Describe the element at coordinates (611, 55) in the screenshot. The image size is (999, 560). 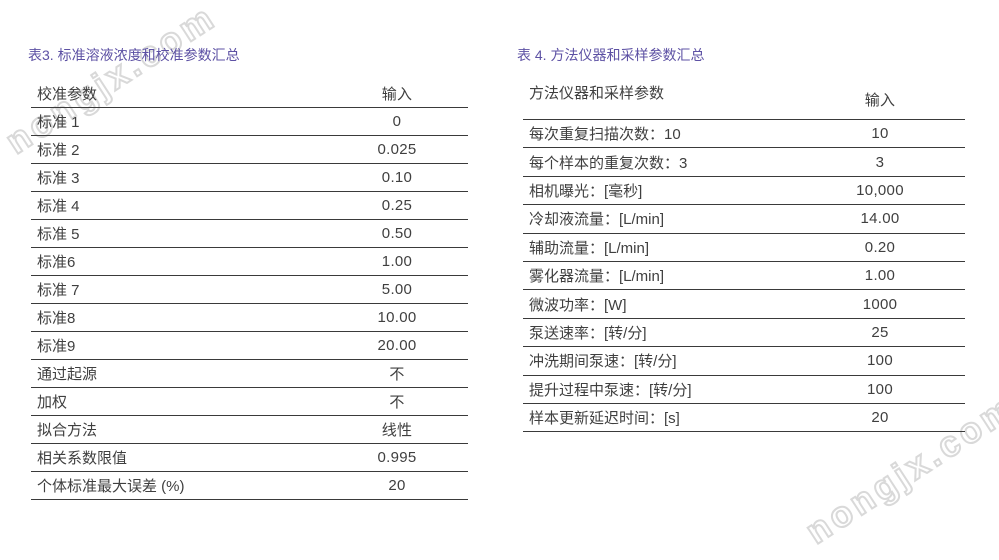
I see `table4-title: 表 4. 方法仪器和采样参数汇总` at that location.